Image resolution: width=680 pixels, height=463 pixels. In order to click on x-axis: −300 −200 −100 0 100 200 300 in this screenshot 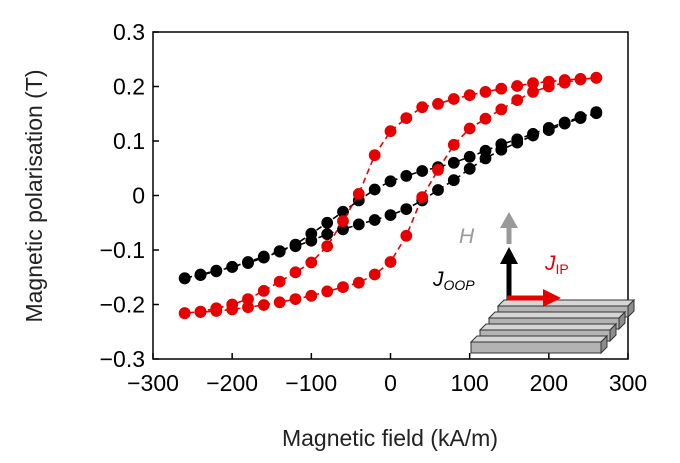, I will do `click(387, 374)`.